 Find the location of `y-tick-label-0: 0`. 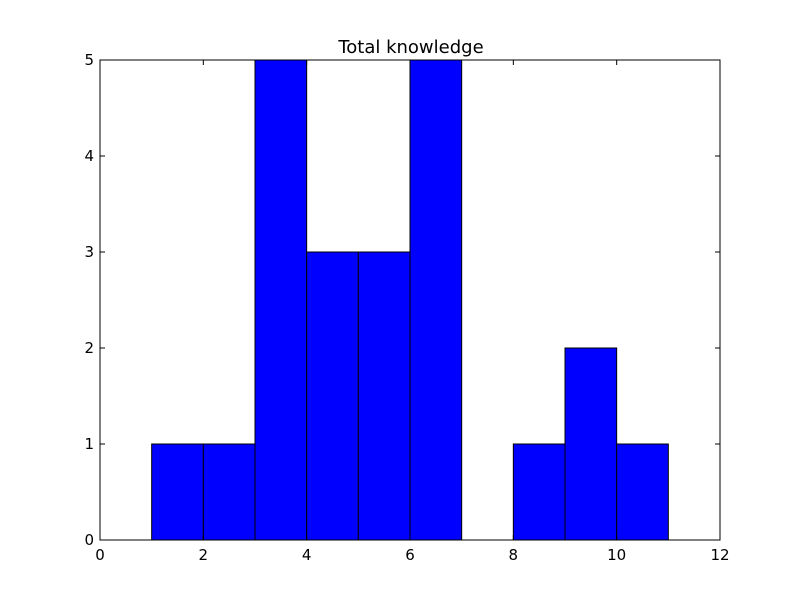

y-tick-label-0: 0 is located at coordinates (89, 540).